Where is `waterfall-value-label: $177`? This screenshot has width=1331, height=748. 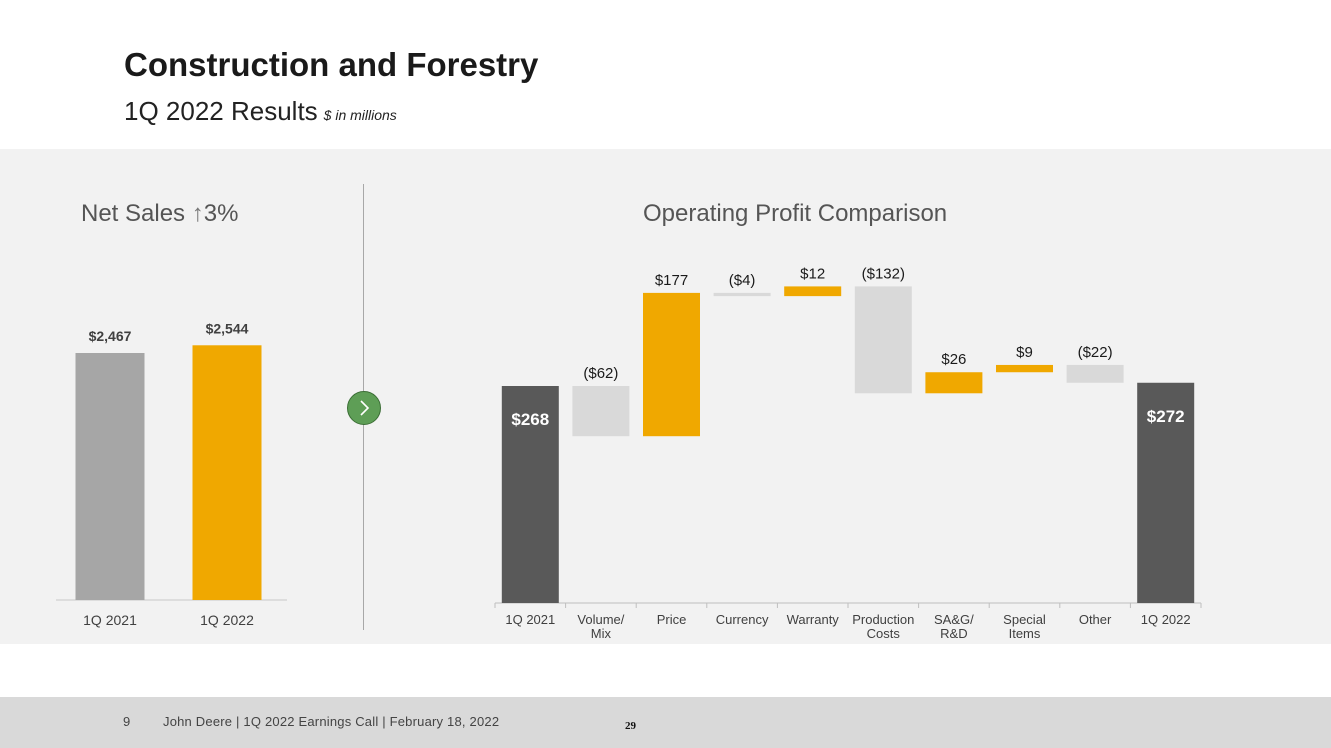 waterfall-value-label: $177 is located at coordinates (671, 280).